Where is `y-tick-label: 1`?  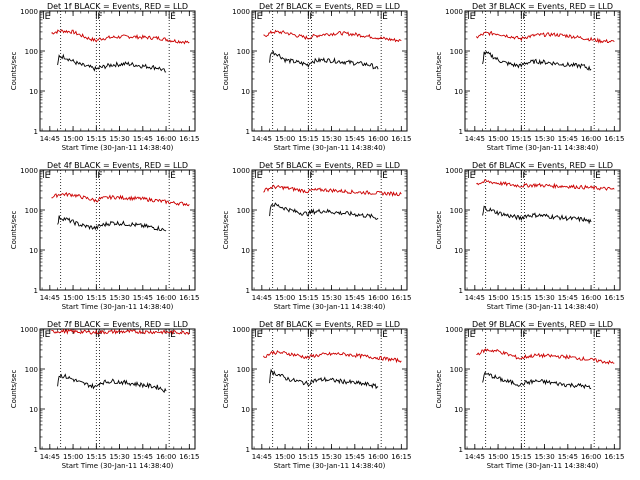
y-tick-label: 1 is located at coordinates (461, 450).